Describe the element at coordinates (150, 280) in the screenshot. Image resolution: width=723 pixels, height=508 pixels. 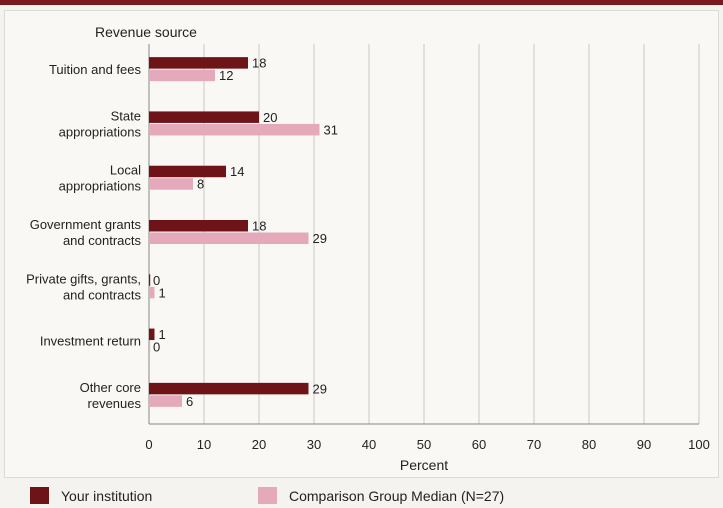
I see `bar-your-institution-private-gifts-grants-and-contracts` at that location.